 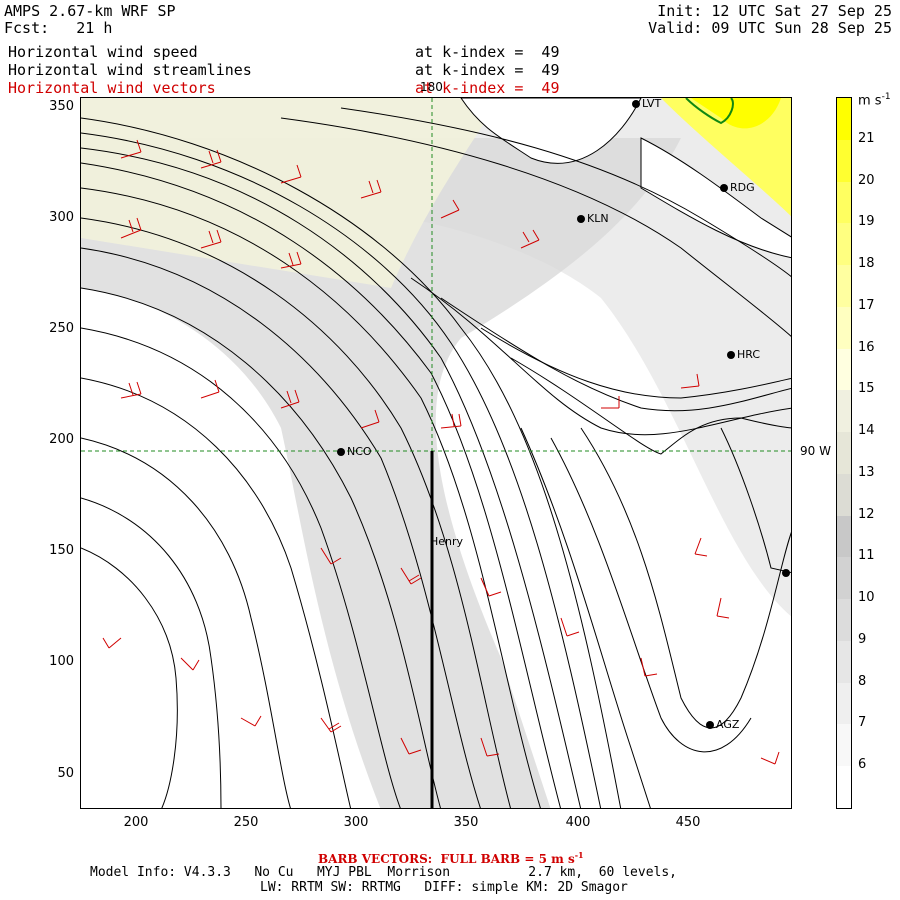 I want to click on field-level-speed: at k-index = 49, so click(x=487, y=52).